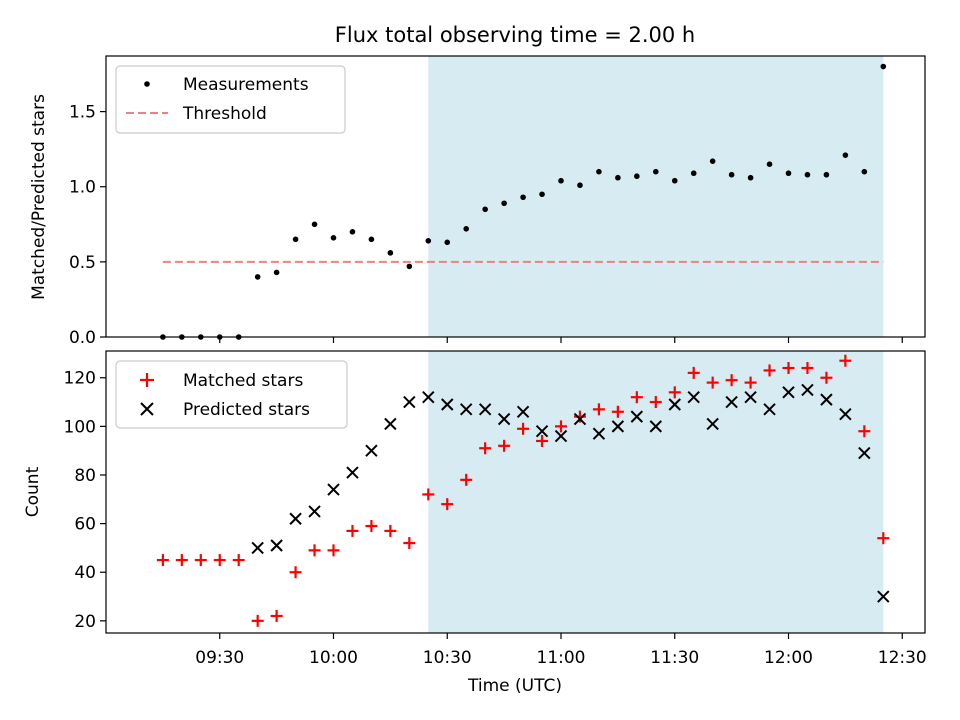  What do you see at coordinates (82, 188) in the screenshot?
I see `y-tick-label: 1.0` at bounding box center [82, 188].